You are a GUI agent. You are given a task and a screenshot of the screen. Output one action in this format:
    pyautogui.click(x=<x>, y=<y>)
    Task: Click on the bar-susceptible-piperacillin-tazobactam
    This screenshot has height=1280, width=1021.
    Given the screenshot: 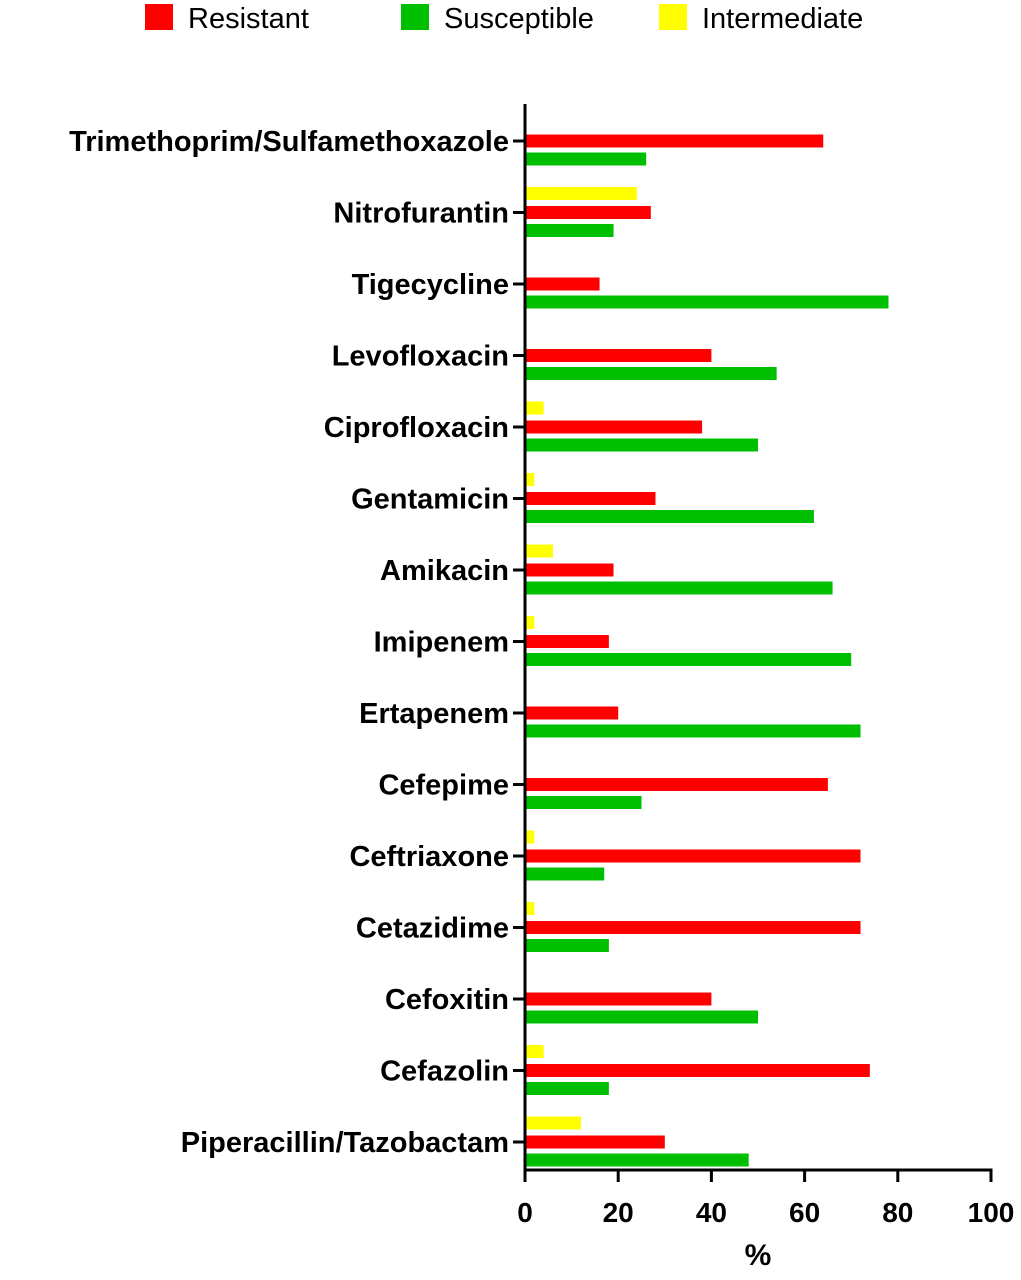 What is the action you would take?
    pyautogui.click(x=637, y=1160)
    